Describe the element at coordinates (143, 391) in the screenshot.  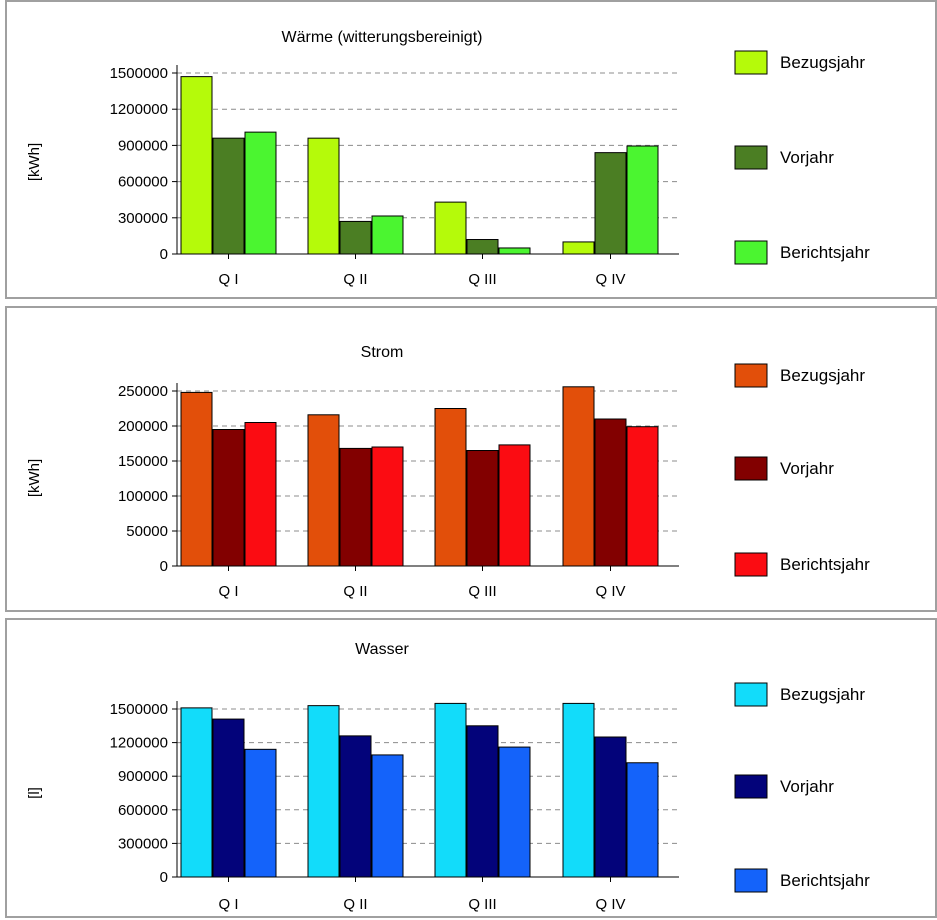
I see `y-tick-label: 250000` at that location.